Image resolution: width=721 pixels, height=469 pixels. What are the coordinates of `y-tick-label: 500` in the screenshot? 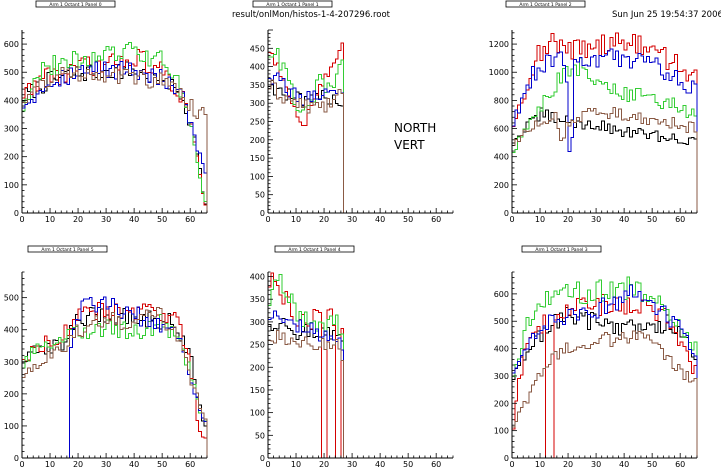 It's located at (501, 321).